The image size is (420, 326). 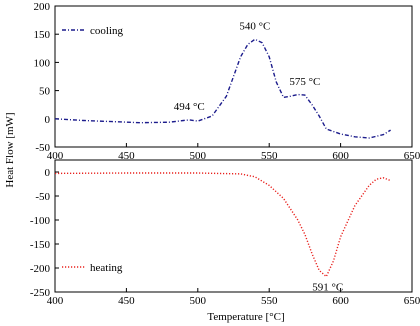 What do you see at coordinates (40, 269) in the screenshot?
I see `y-tick-label: -200` at bounding box center [40, 269].